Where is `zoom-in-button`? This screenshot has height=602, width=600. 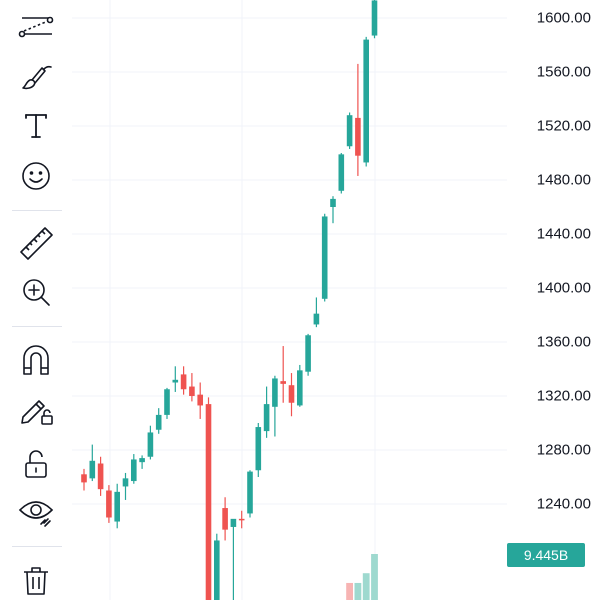
zoom-in-button is located at coordinates (36, 292).